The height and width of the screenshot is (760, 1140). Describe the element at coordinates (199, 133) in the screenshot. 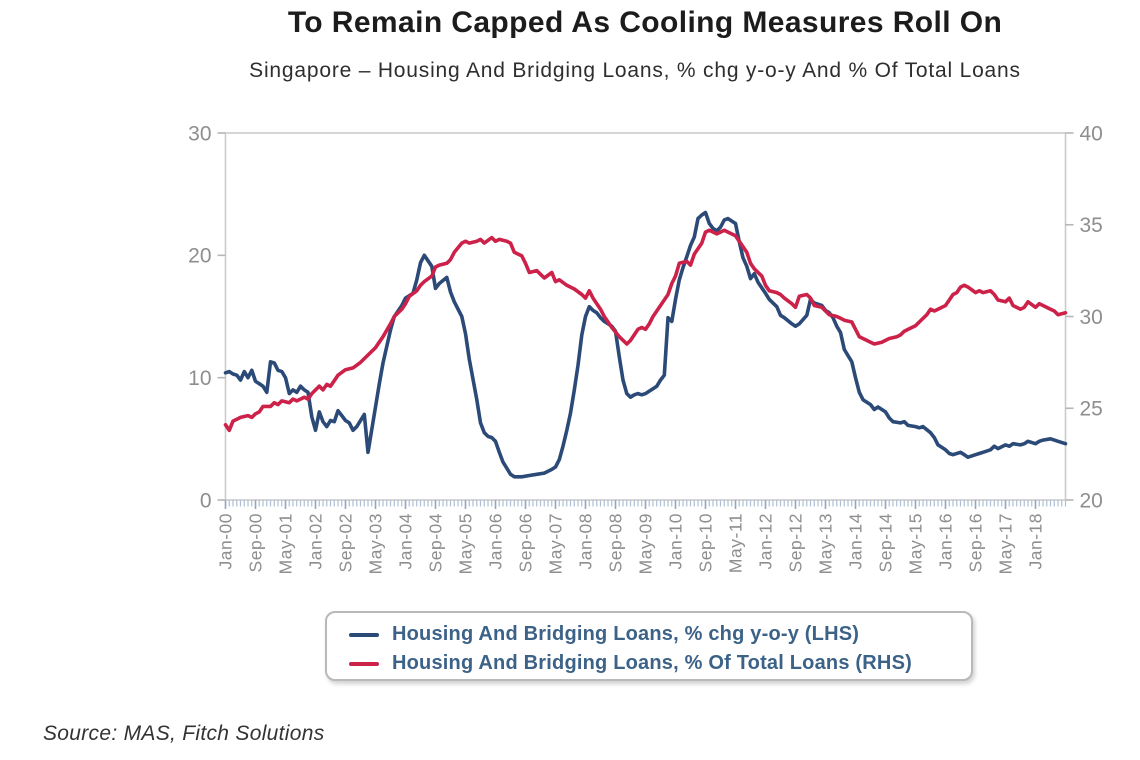

I see `left-axis-tick-label: 30` at that location.